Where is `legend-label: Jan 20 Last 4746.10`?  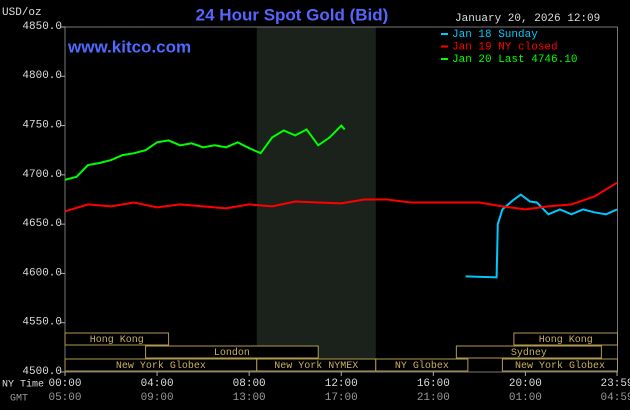 legend-label: Jan 20 Last 4746.10 is located at coordinates (514, 60).